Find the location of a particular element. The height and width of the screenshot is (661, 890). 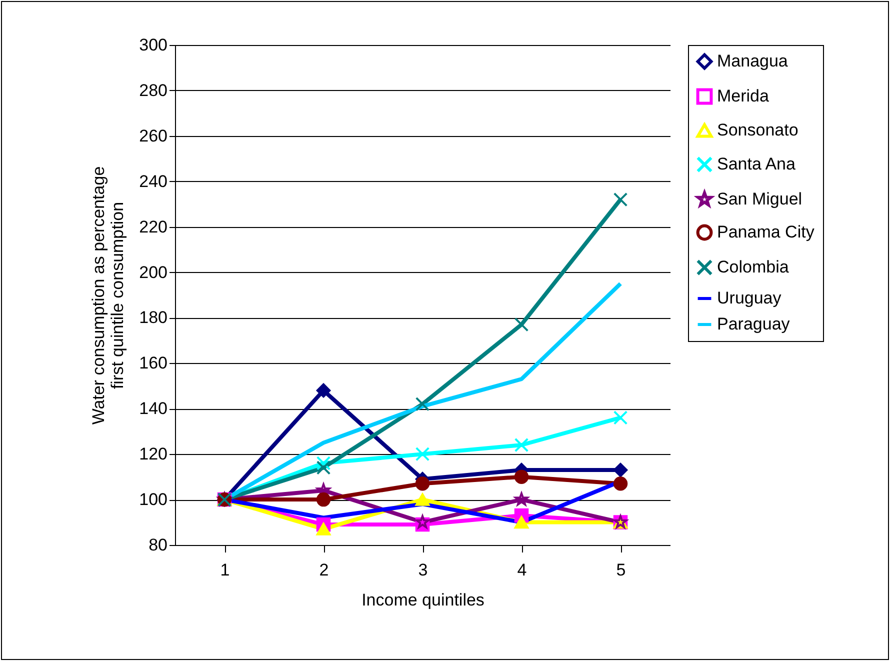

y-tick-label: 260 is located at coordinates (153, 136).